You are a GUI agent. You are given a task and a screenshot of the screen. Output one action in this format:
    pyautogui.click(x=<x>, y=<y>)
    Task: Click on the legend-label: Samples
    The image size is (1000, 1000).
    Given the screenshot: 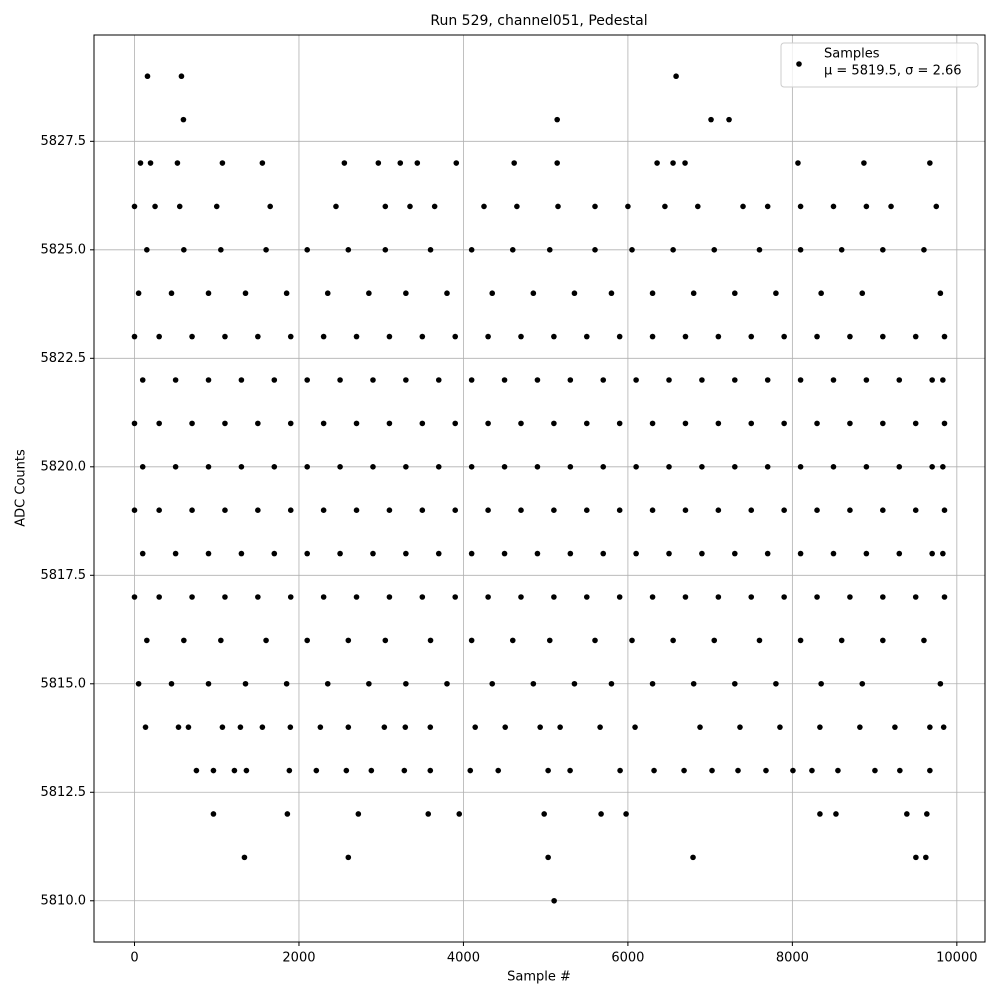 What is the action you would take?
    pyautogui.click(x=852, y=54)
    